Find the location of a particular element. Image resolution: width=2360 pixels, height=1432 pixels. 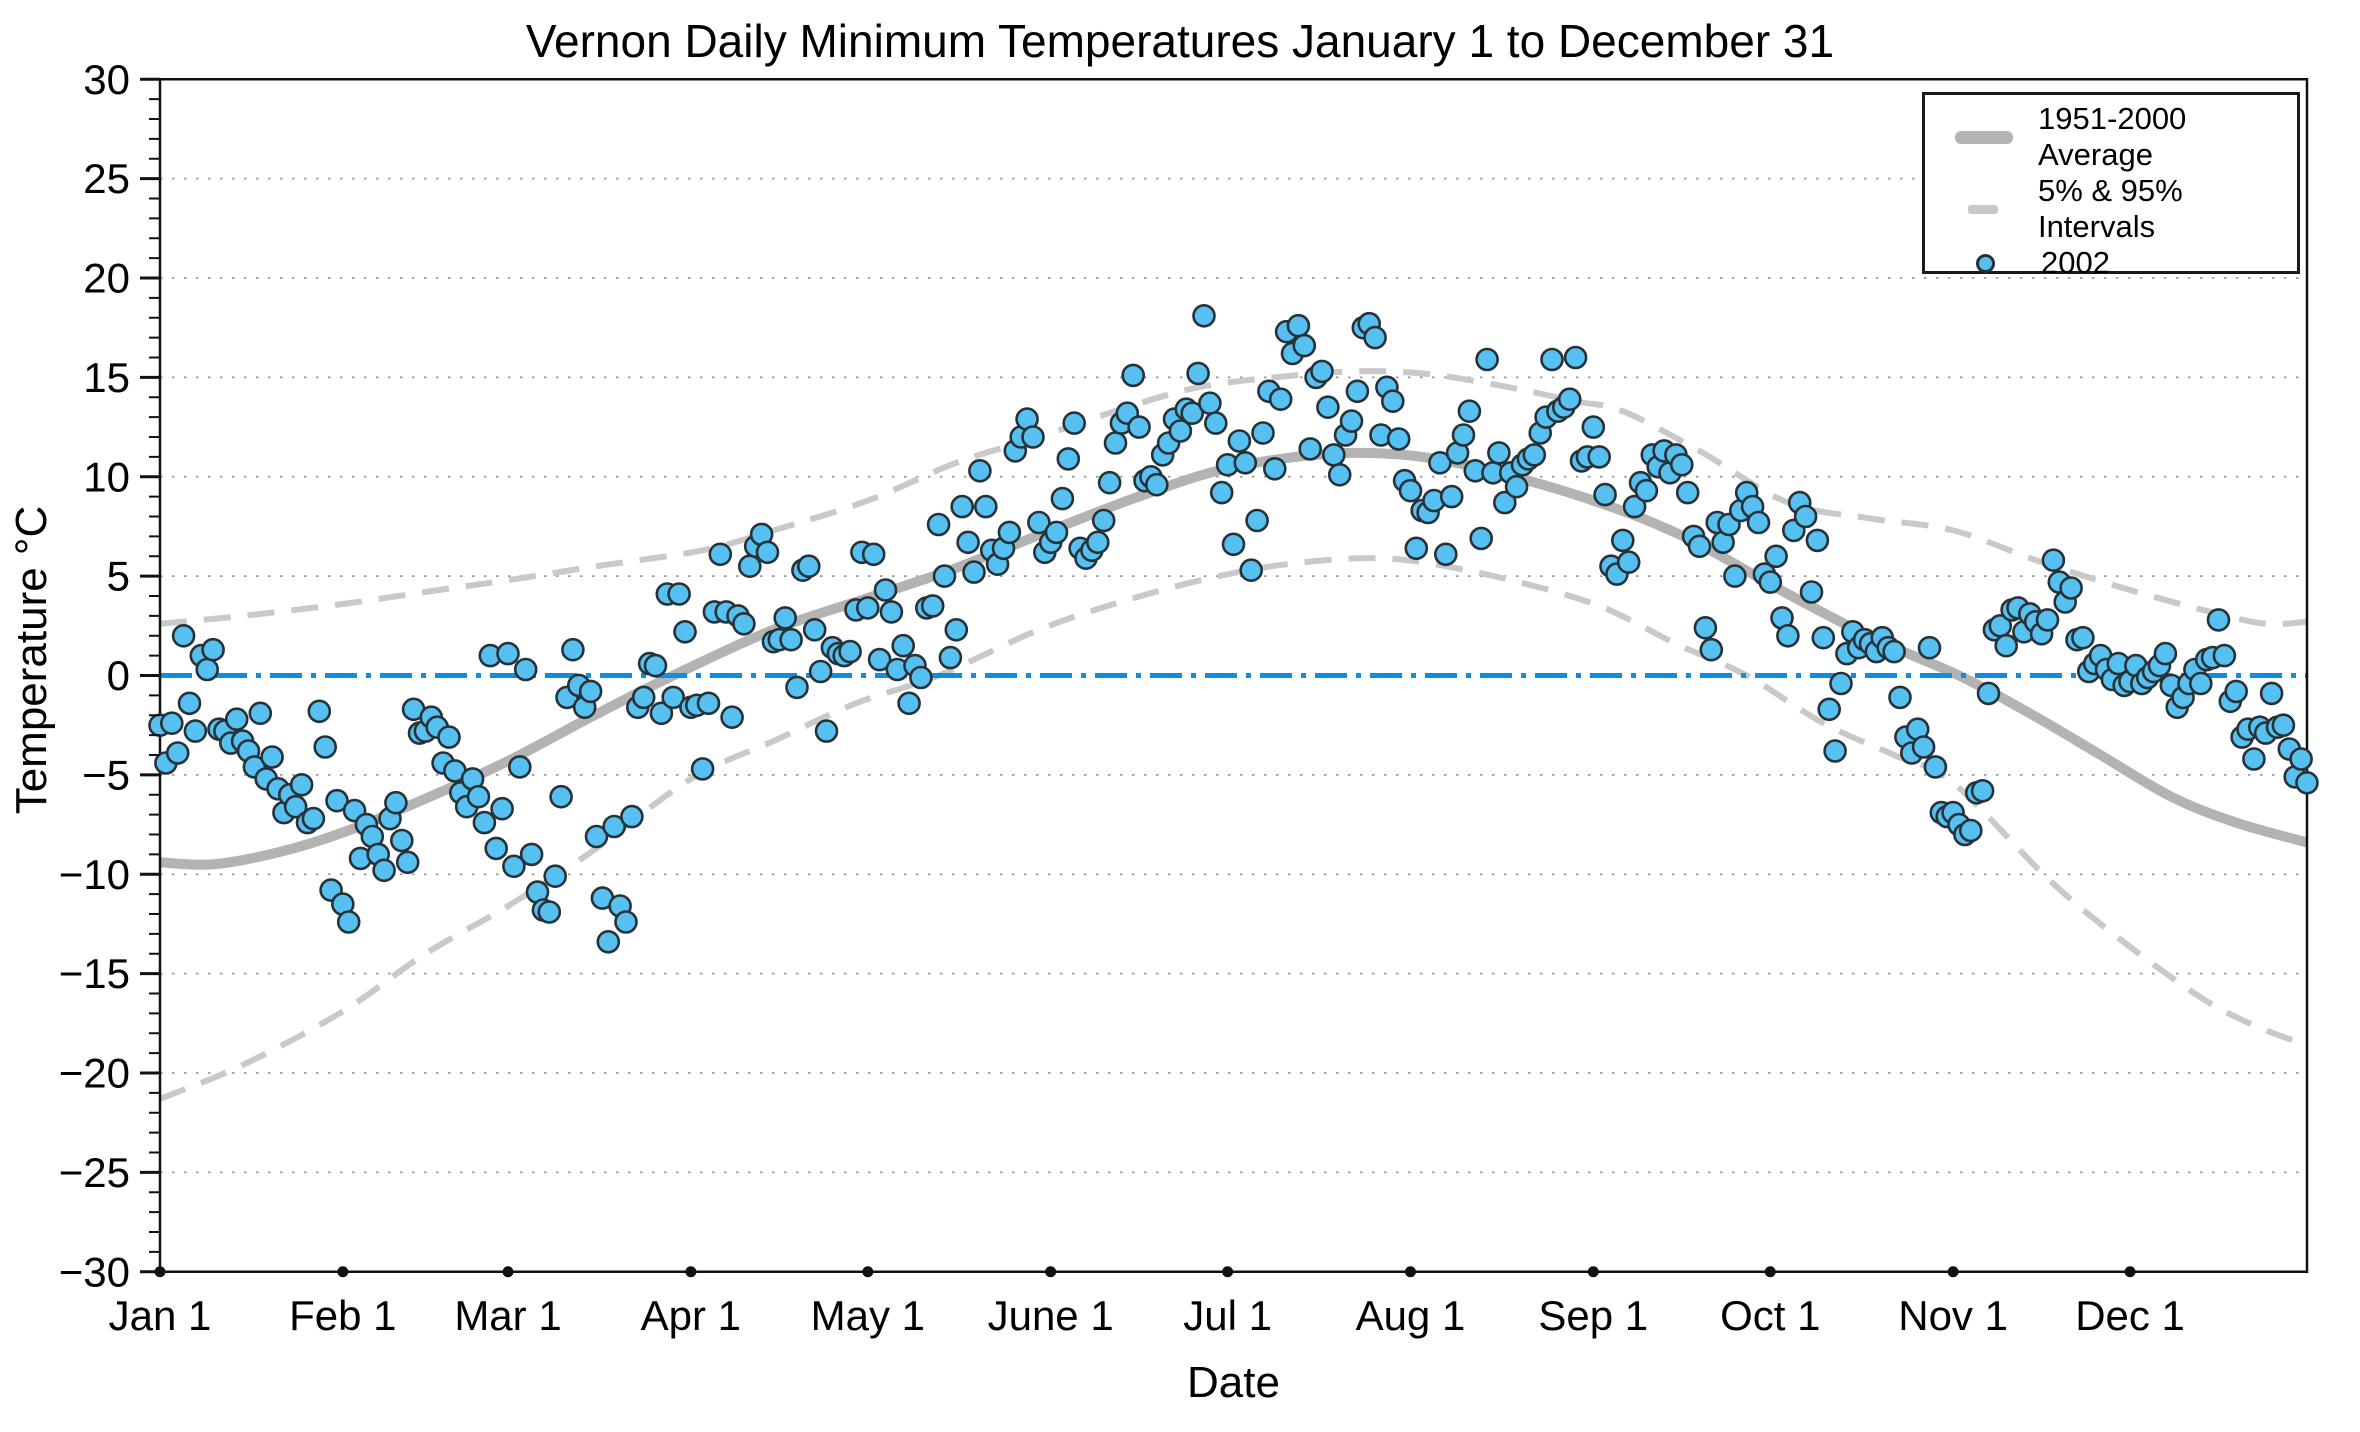

month-tick-label: June 1 is located at coordinates (1051, 1315).